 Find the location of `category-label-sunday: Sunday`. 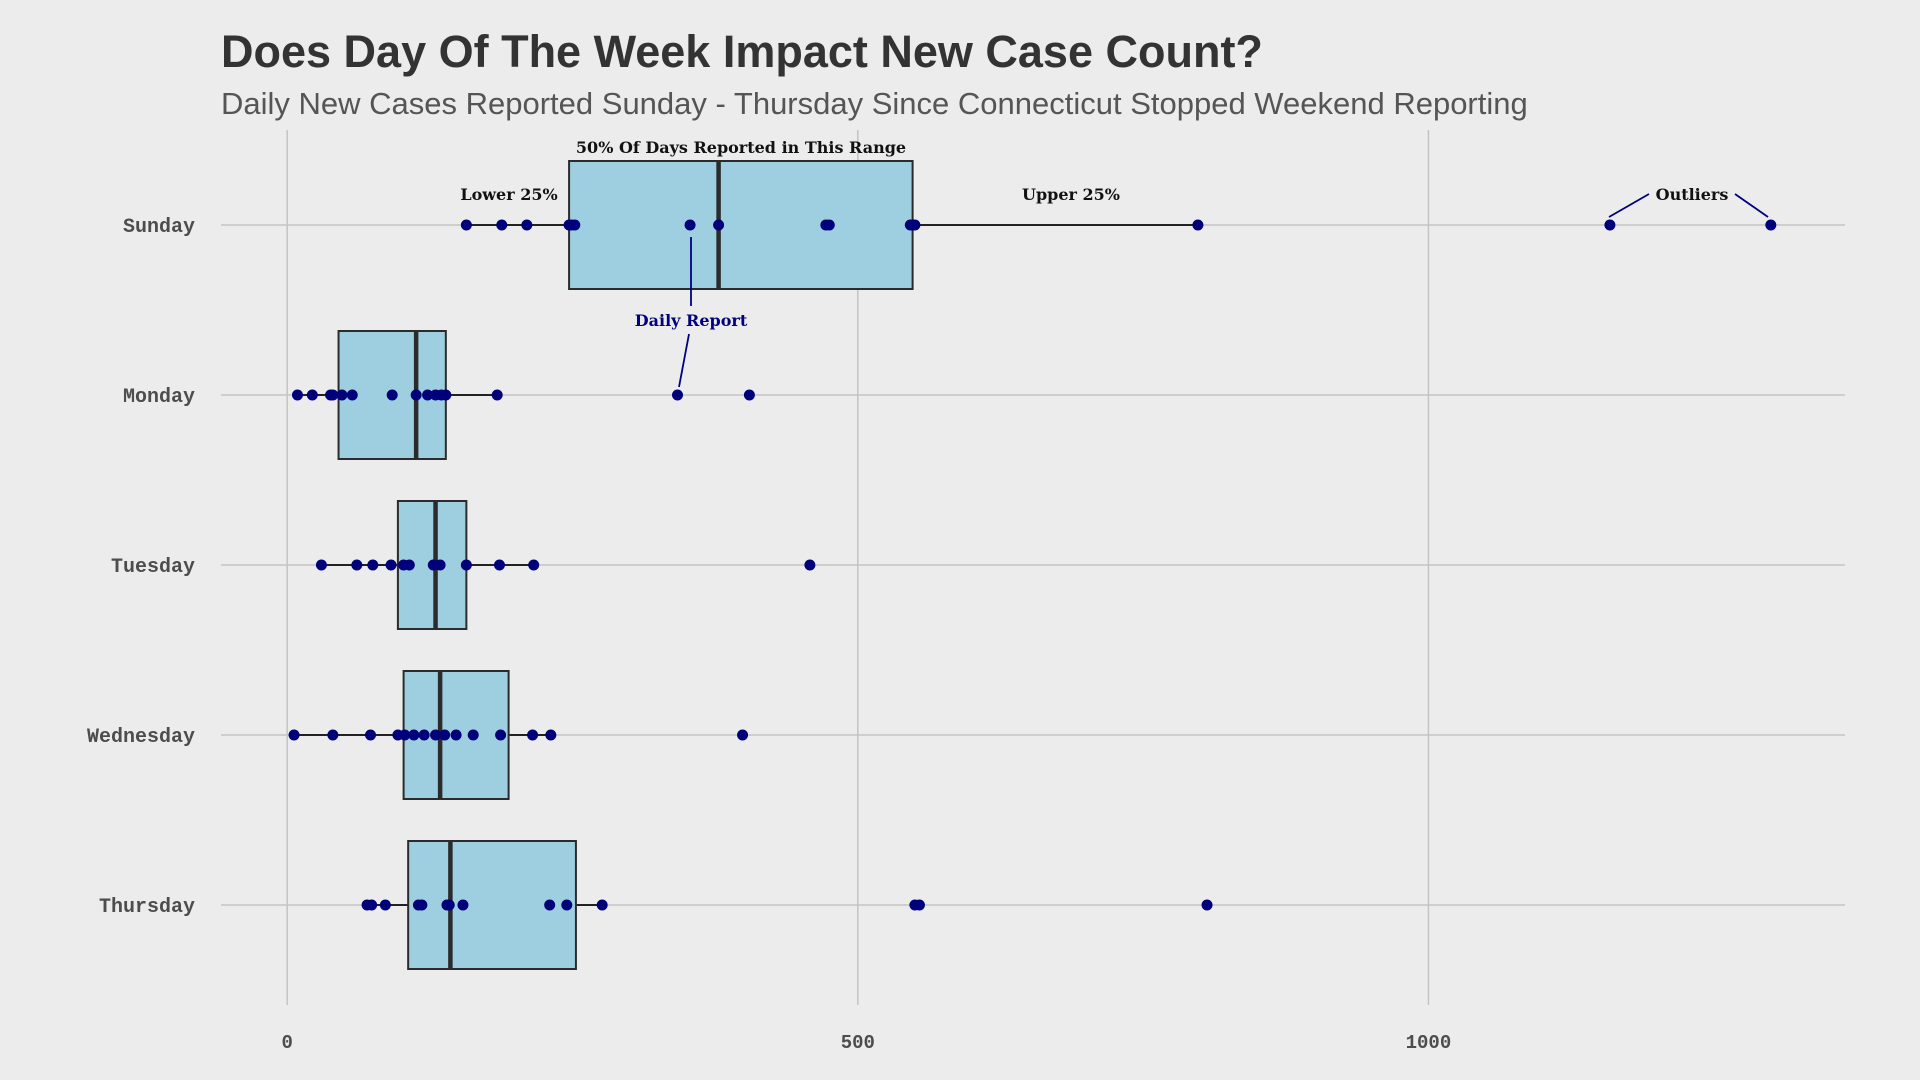

category-label-sunday: Sunday is located at coordinates (159, 227).